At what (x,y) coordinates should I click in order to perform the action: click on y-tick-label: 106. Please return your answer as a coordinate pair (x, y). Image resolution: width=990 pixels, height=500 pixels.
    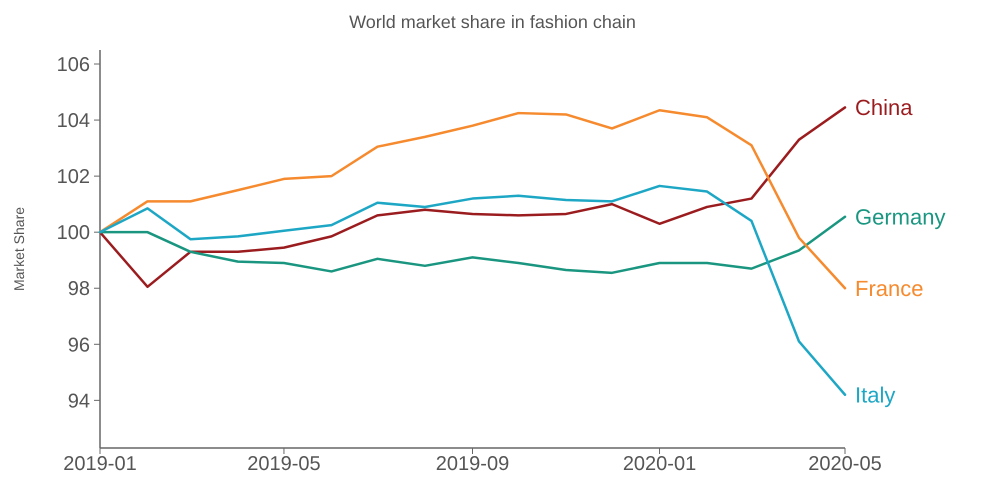
    Looking at the image, I should click on (73, 65).